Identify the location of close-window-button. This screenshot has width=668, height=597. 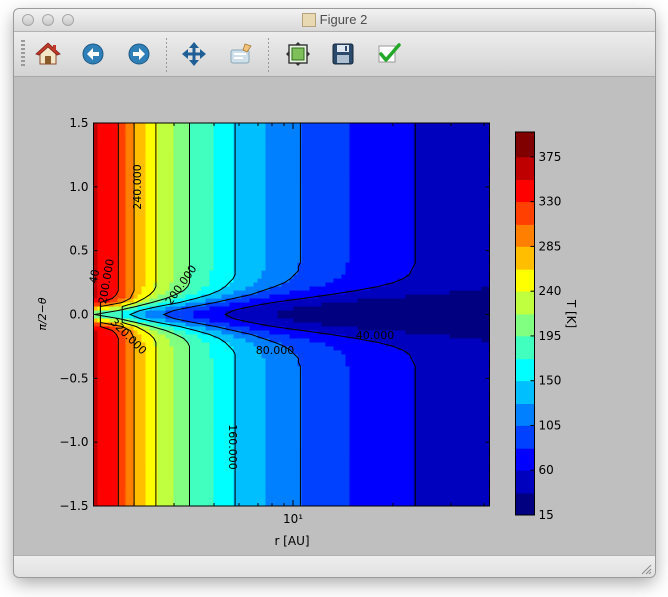
(28, 20).